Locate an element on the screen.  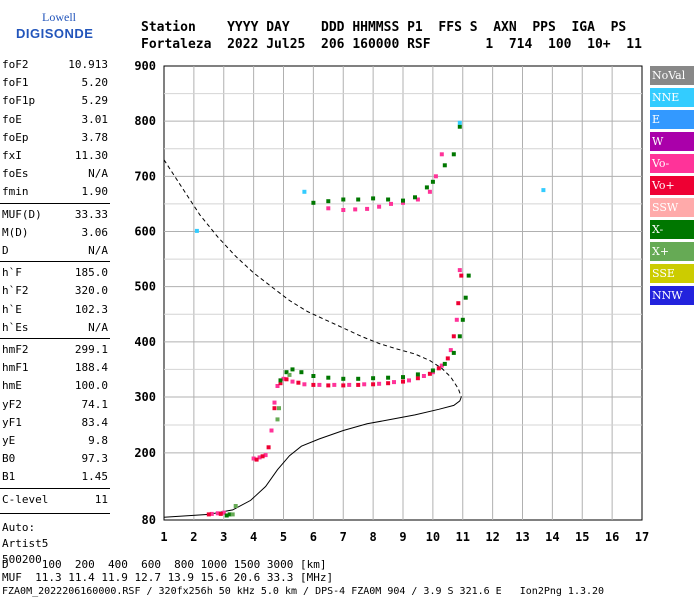
artist-code: 500200 is located at coordinates (22, 559).